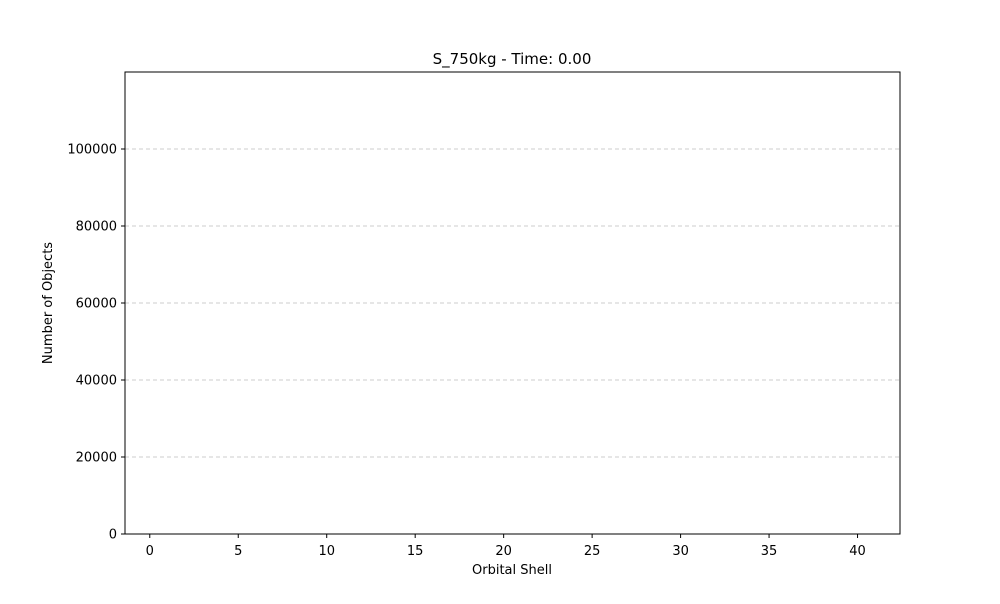  Describe the element at coordinates (857, 551) in the screenshot. I see `x-tick-label: 40` at that location.